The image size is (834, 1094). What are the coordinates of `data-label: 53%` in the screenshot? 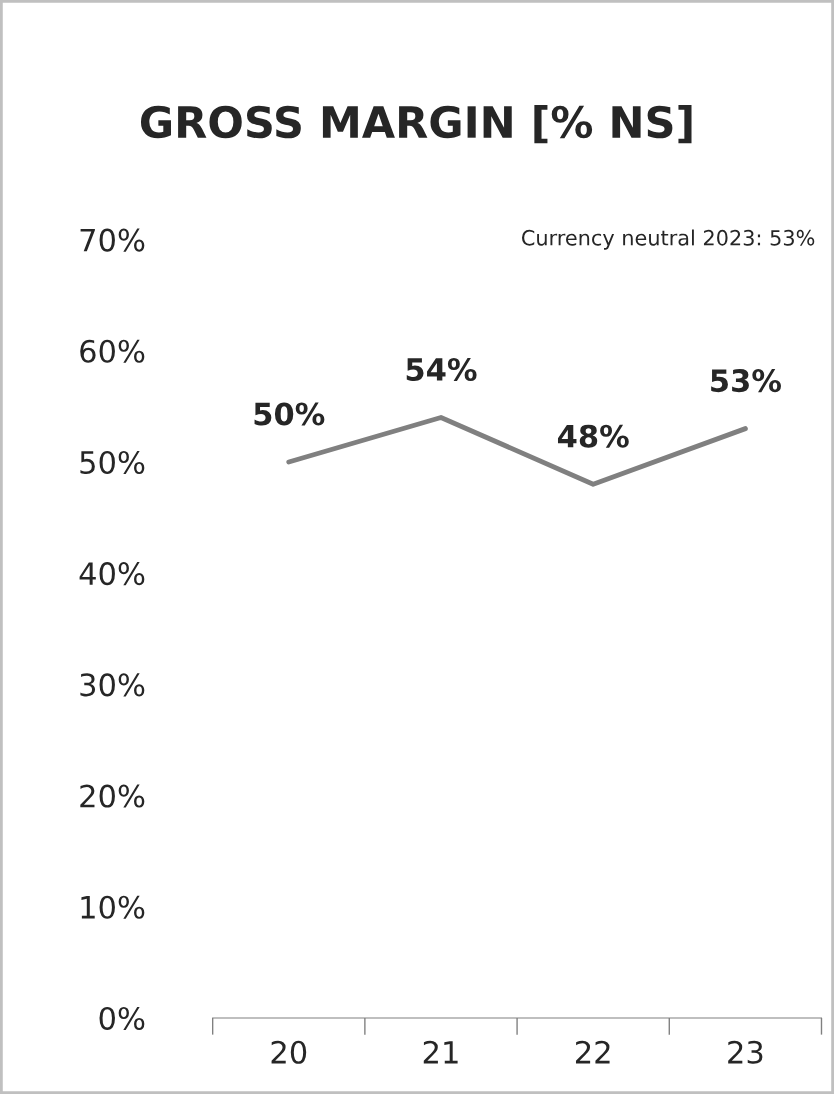 It's located at (746, 381).